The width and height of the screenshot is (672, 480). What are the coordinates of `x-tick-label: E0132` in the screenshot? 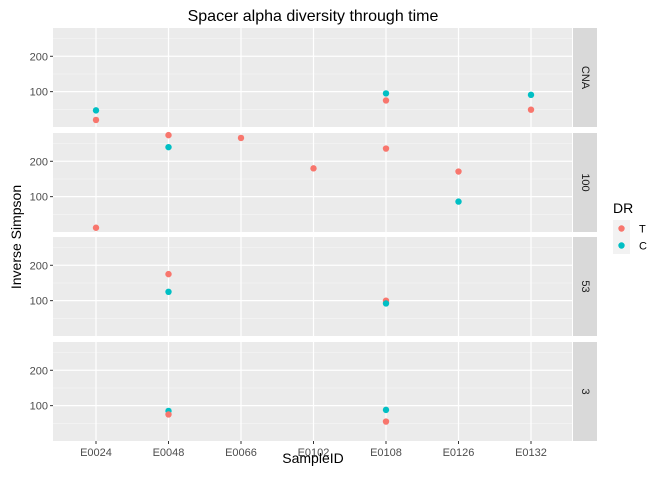 It's located at (531, 453).